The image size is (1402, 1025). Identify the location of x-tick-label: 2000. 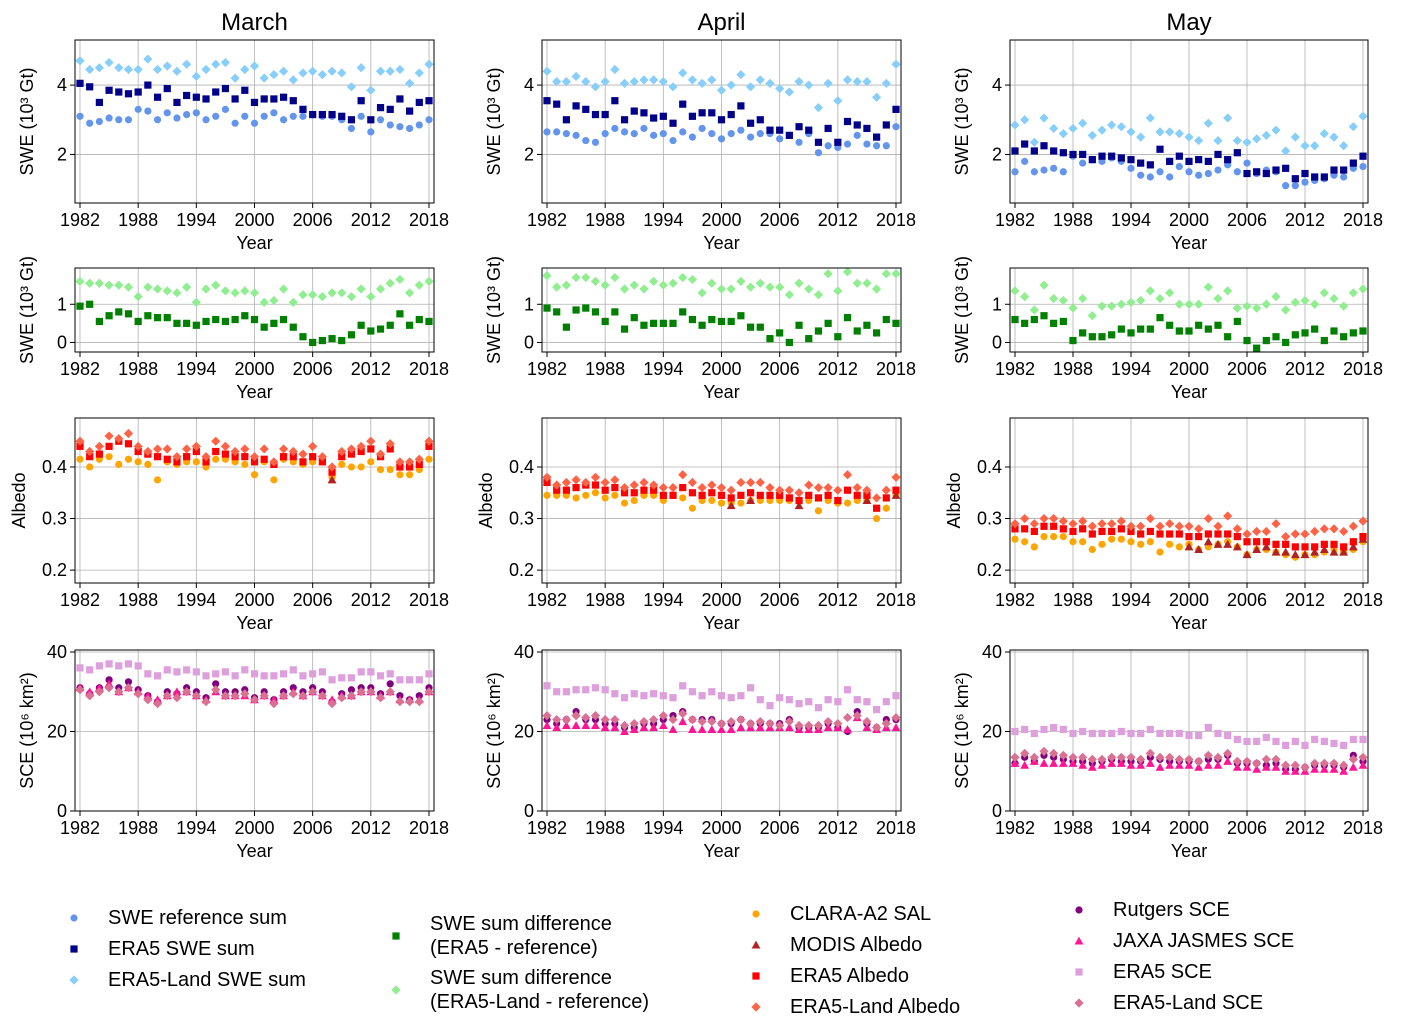
(1189, 828).